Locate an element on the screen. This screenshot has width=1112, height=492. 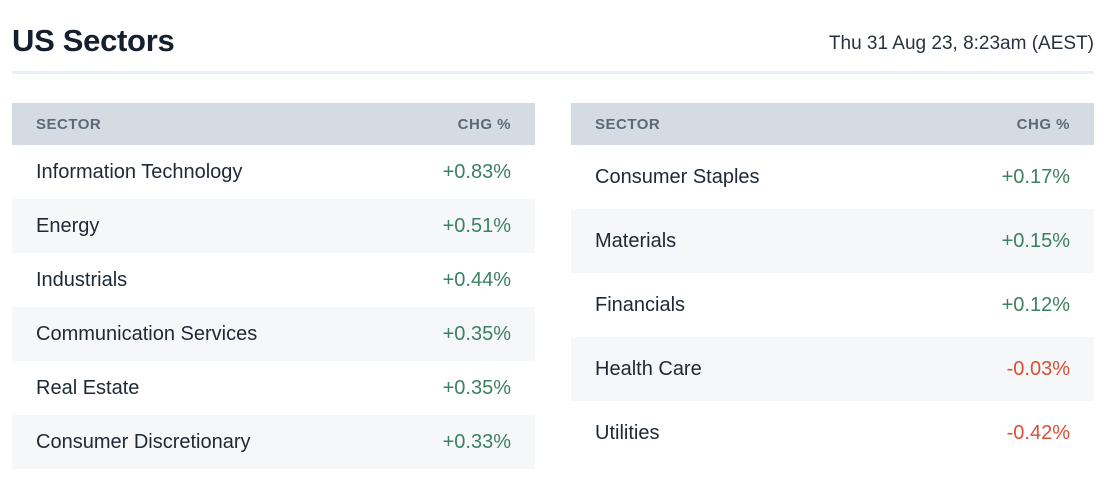
table-row: Materials +0.15% is located at coordinates (832, 241).